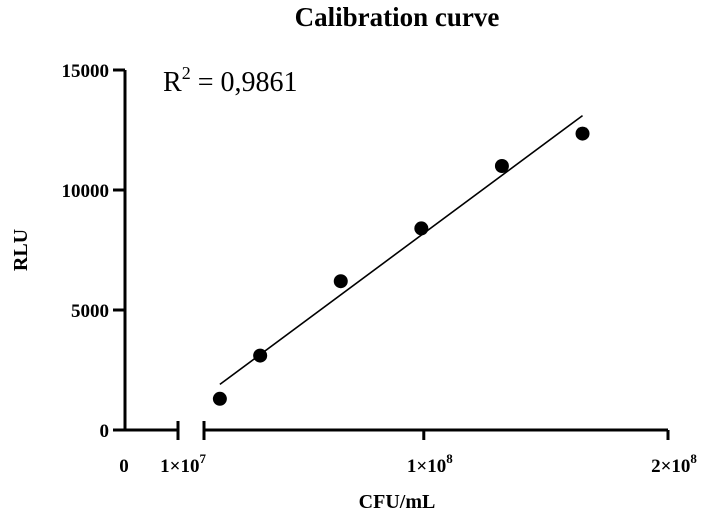  Describe the element at coordinates (397, 17) in the screenshot. I see `chart-title: Calibration curve` at that location.